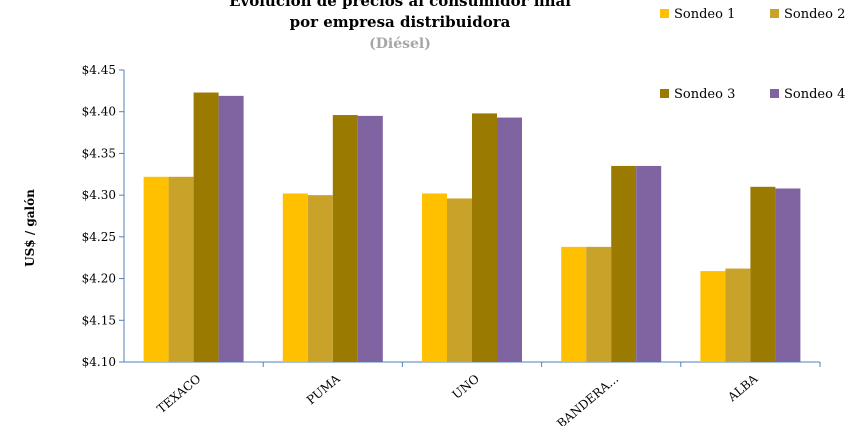 This screenshot has width=853, height=426. Describe the element at coordinates (400, 44) in the screenshot. I see `chart-subtitle: (Diésel)` at that location.